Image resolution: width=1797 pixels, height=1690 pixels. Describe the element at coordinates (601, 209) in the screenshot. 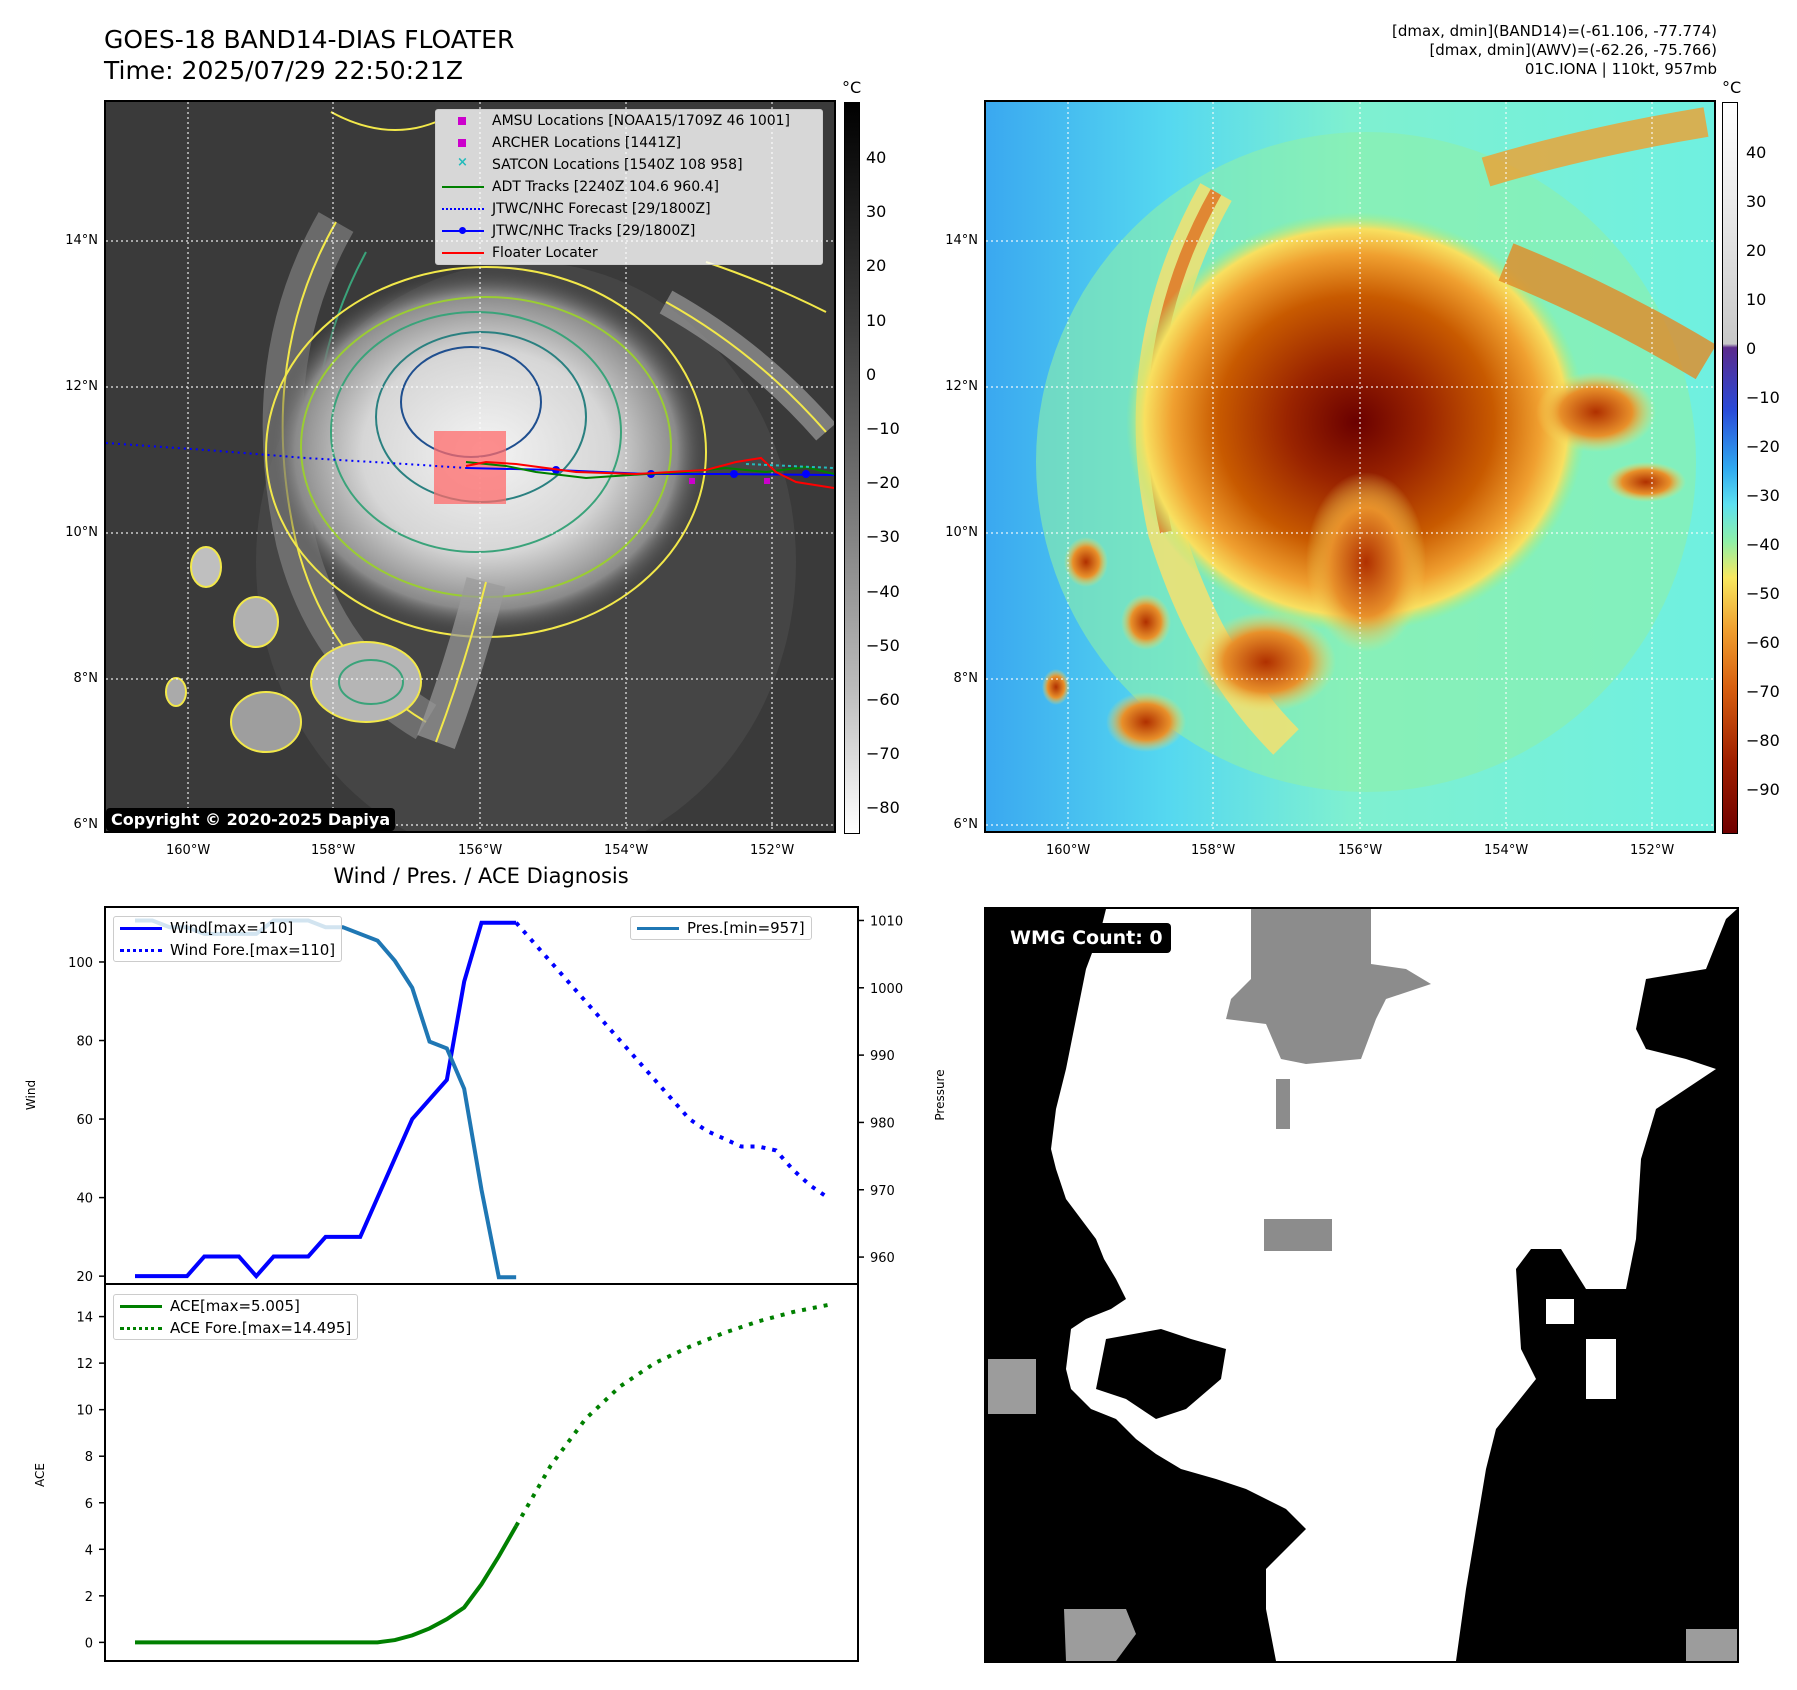

I see `ir-legend-label-4: JTWC/NHC Forecast [29/1800Z]` at that location.